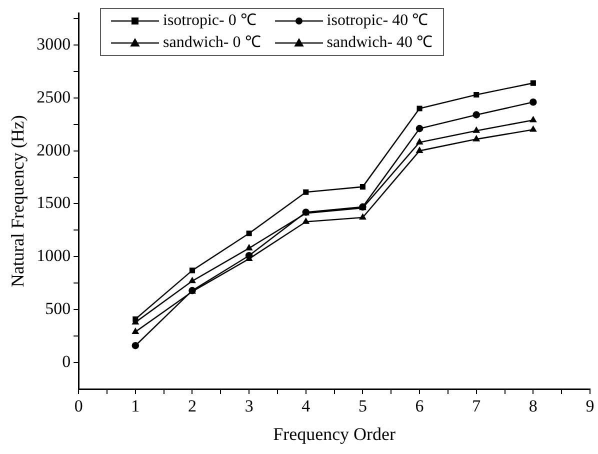 This screenshot has width=598, height=454. I want to click on y-tick-label: 1000, so click(53, 256).